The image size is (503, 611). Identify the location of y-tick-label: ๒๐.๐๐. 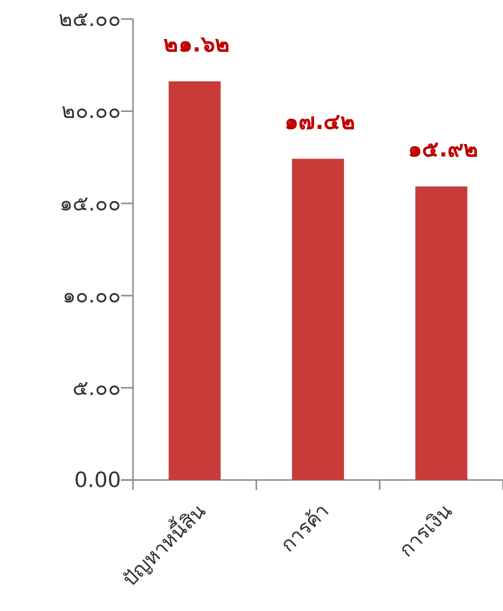
(91, 111).